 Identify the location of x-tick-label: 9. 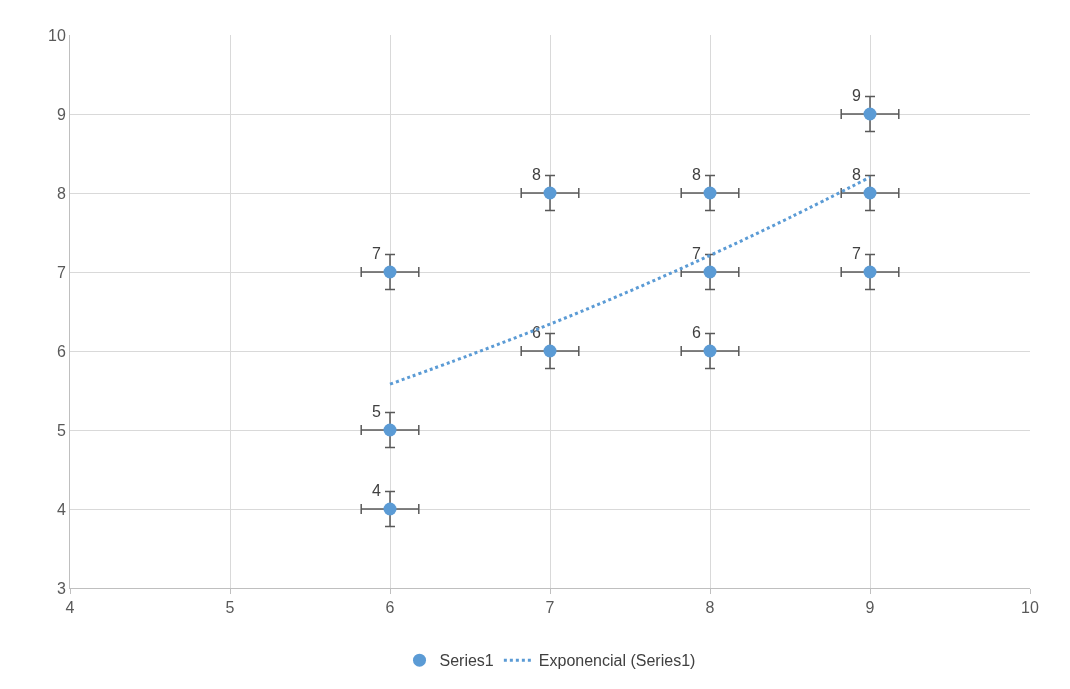
(870, 608).